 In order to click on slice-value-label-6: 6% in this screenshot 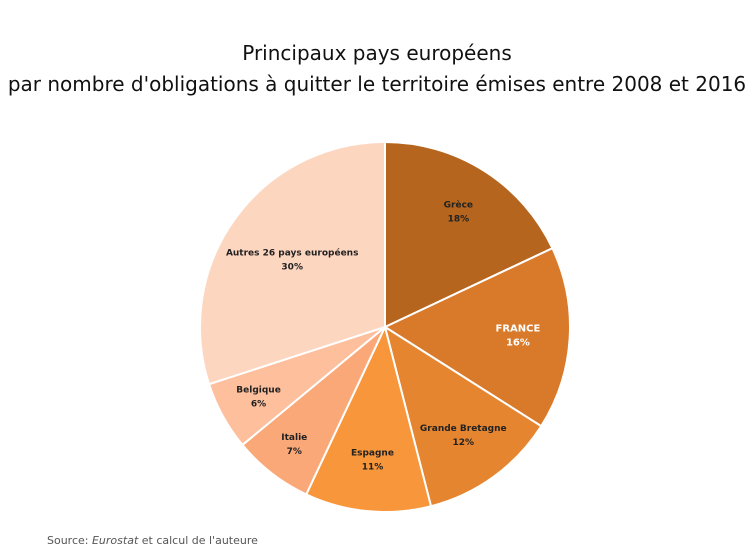, I will do `click(258, 405)`.